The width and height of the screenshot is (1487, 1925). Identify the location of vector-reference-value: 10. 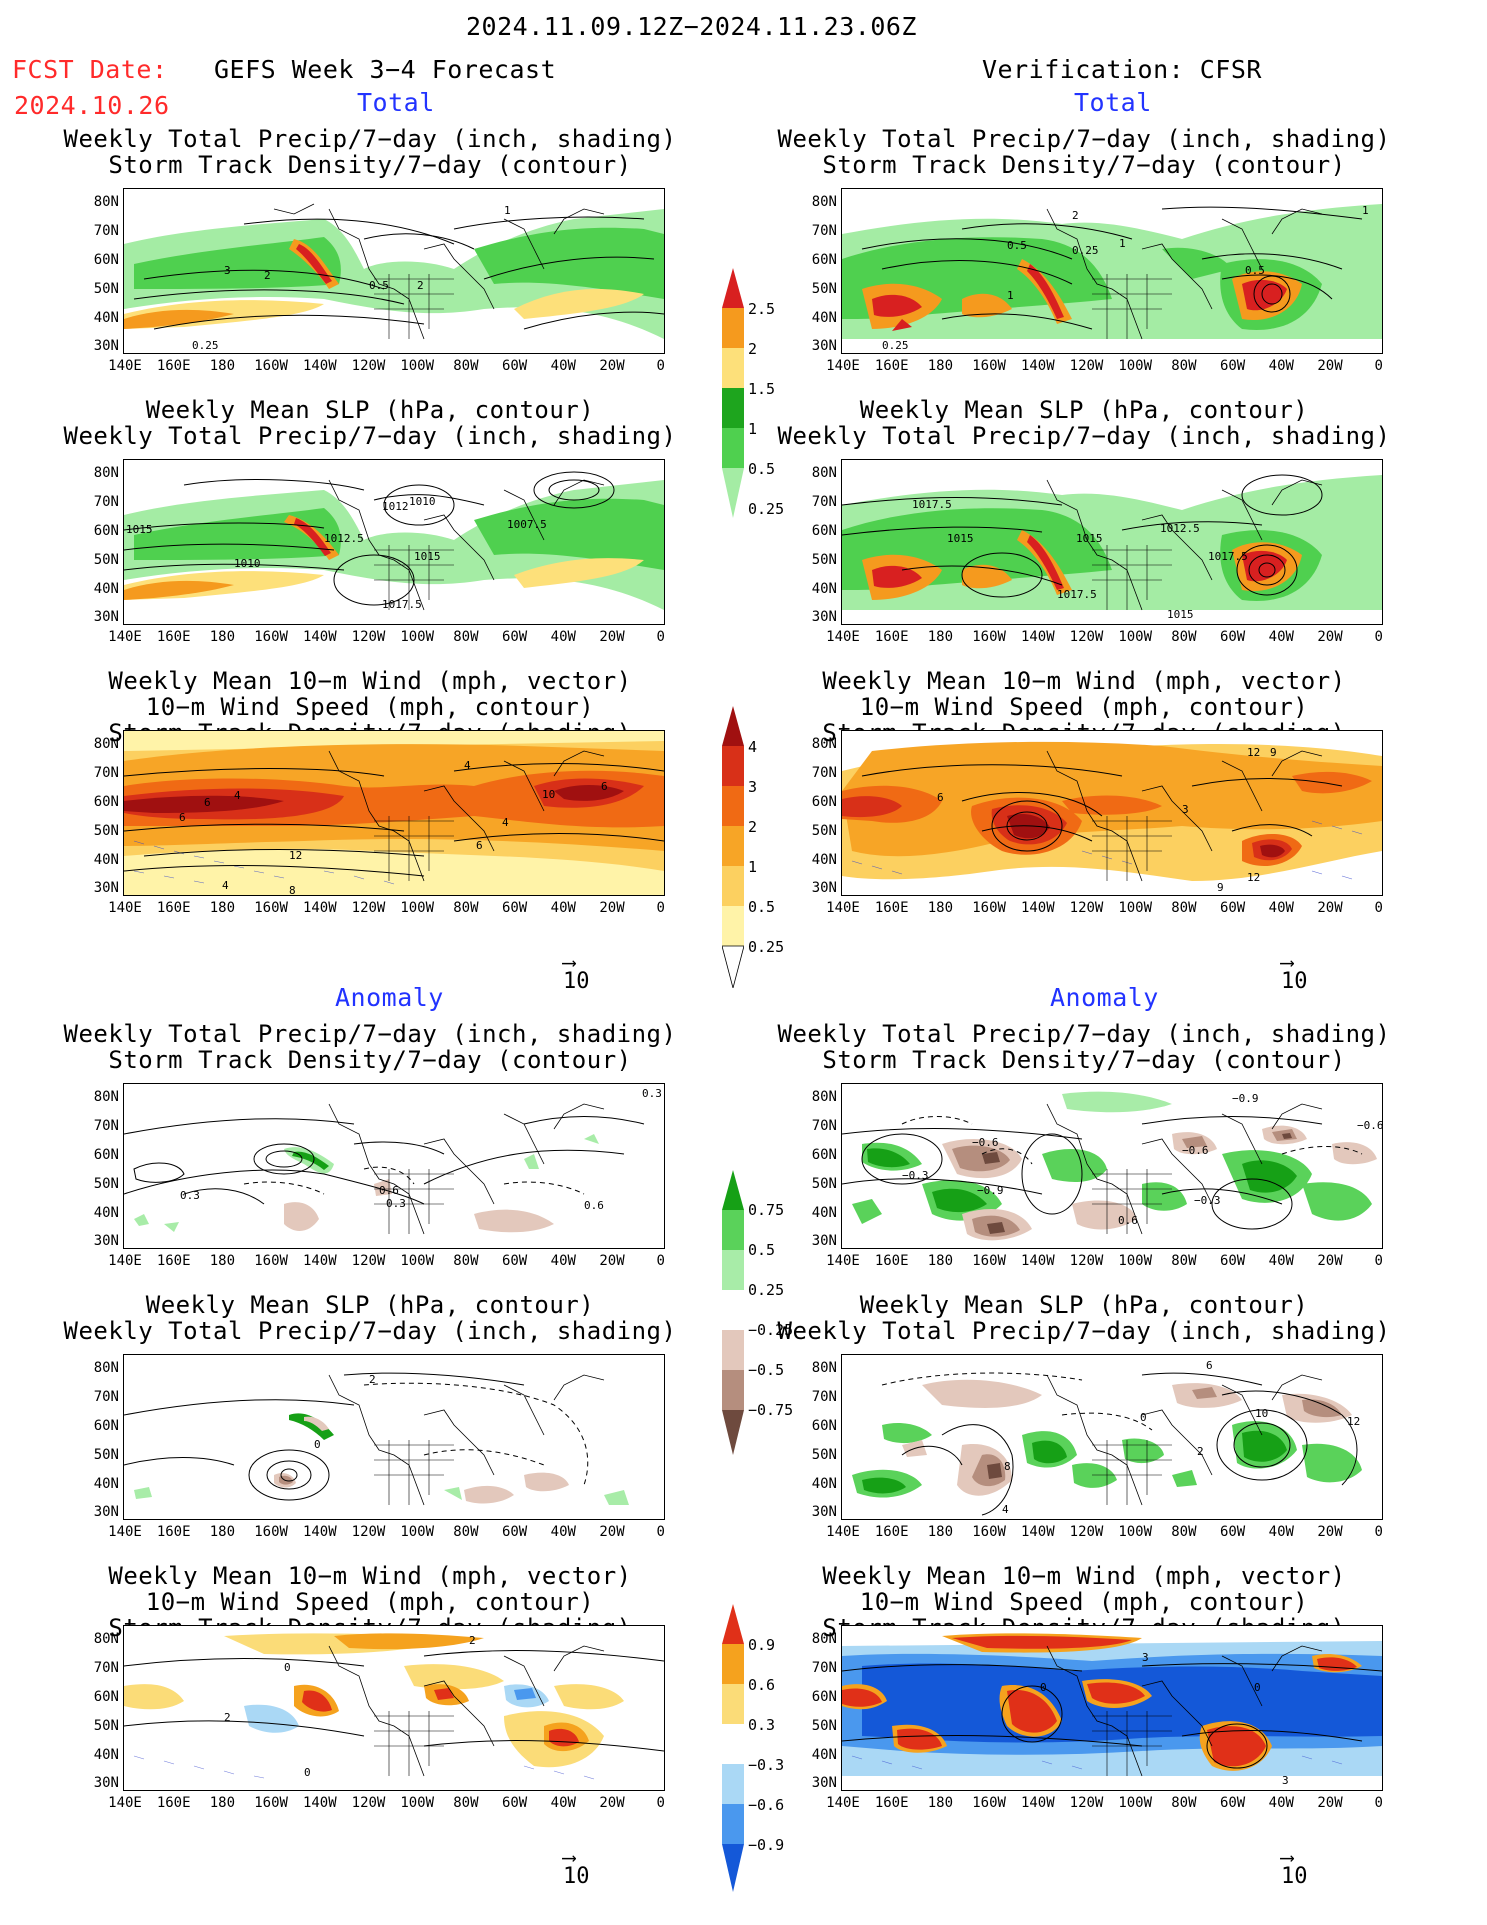
(576, 1876).